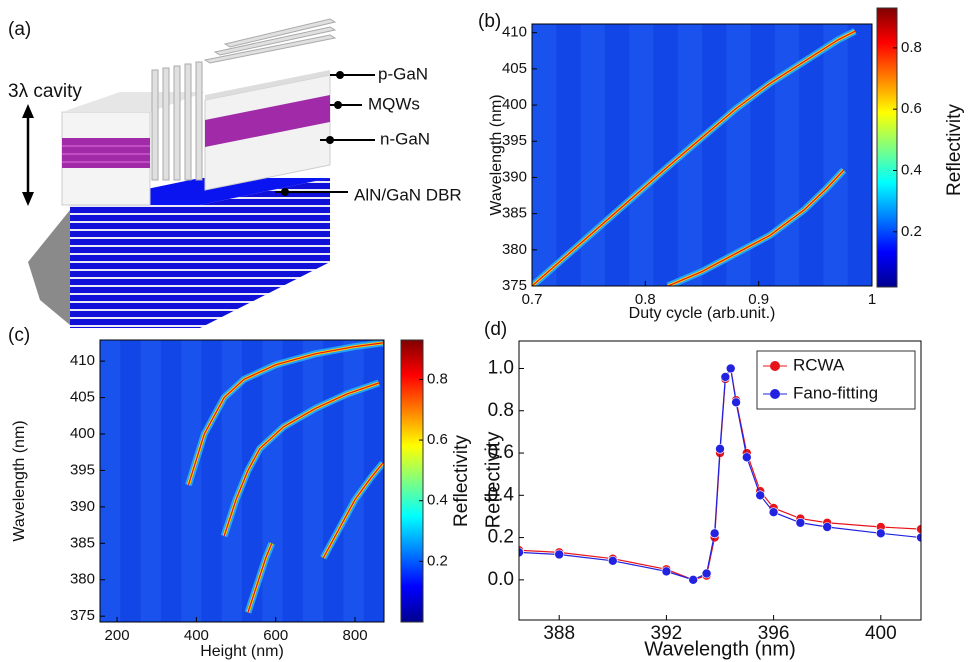 The image size is (969, 662). Describe the element at coordinates (645, 299) in the screenshot. I see `x-tick-label: 0.8` at that location.